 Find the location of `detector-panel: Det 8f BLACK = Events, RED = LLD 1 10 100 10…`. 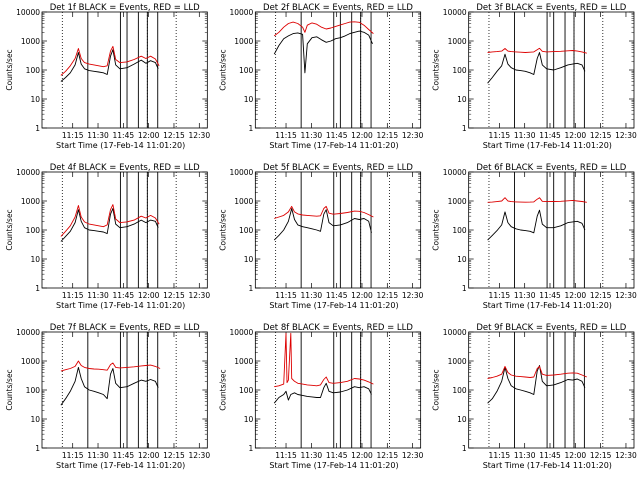

detector-panel: Det 8f BLACK = Events, RED = LLD 1 10 100 10… is located at coordinates (320, 396).